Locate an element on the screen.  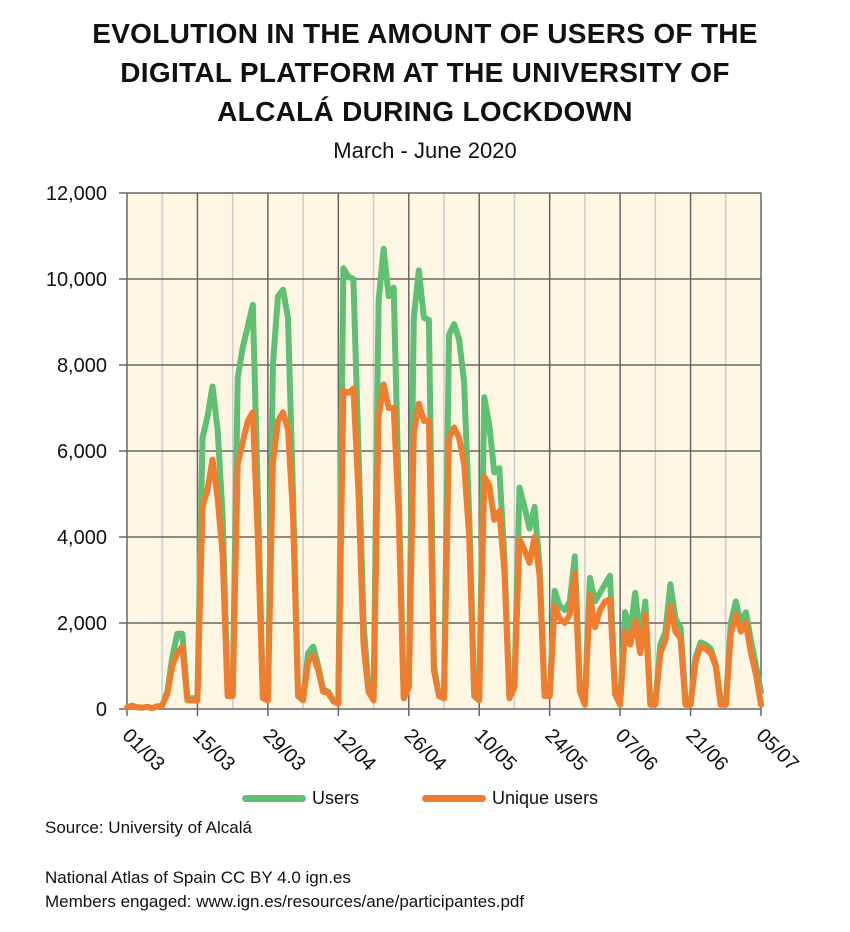
y-tick-label: 2,000 is located at coordinates (82, 624).